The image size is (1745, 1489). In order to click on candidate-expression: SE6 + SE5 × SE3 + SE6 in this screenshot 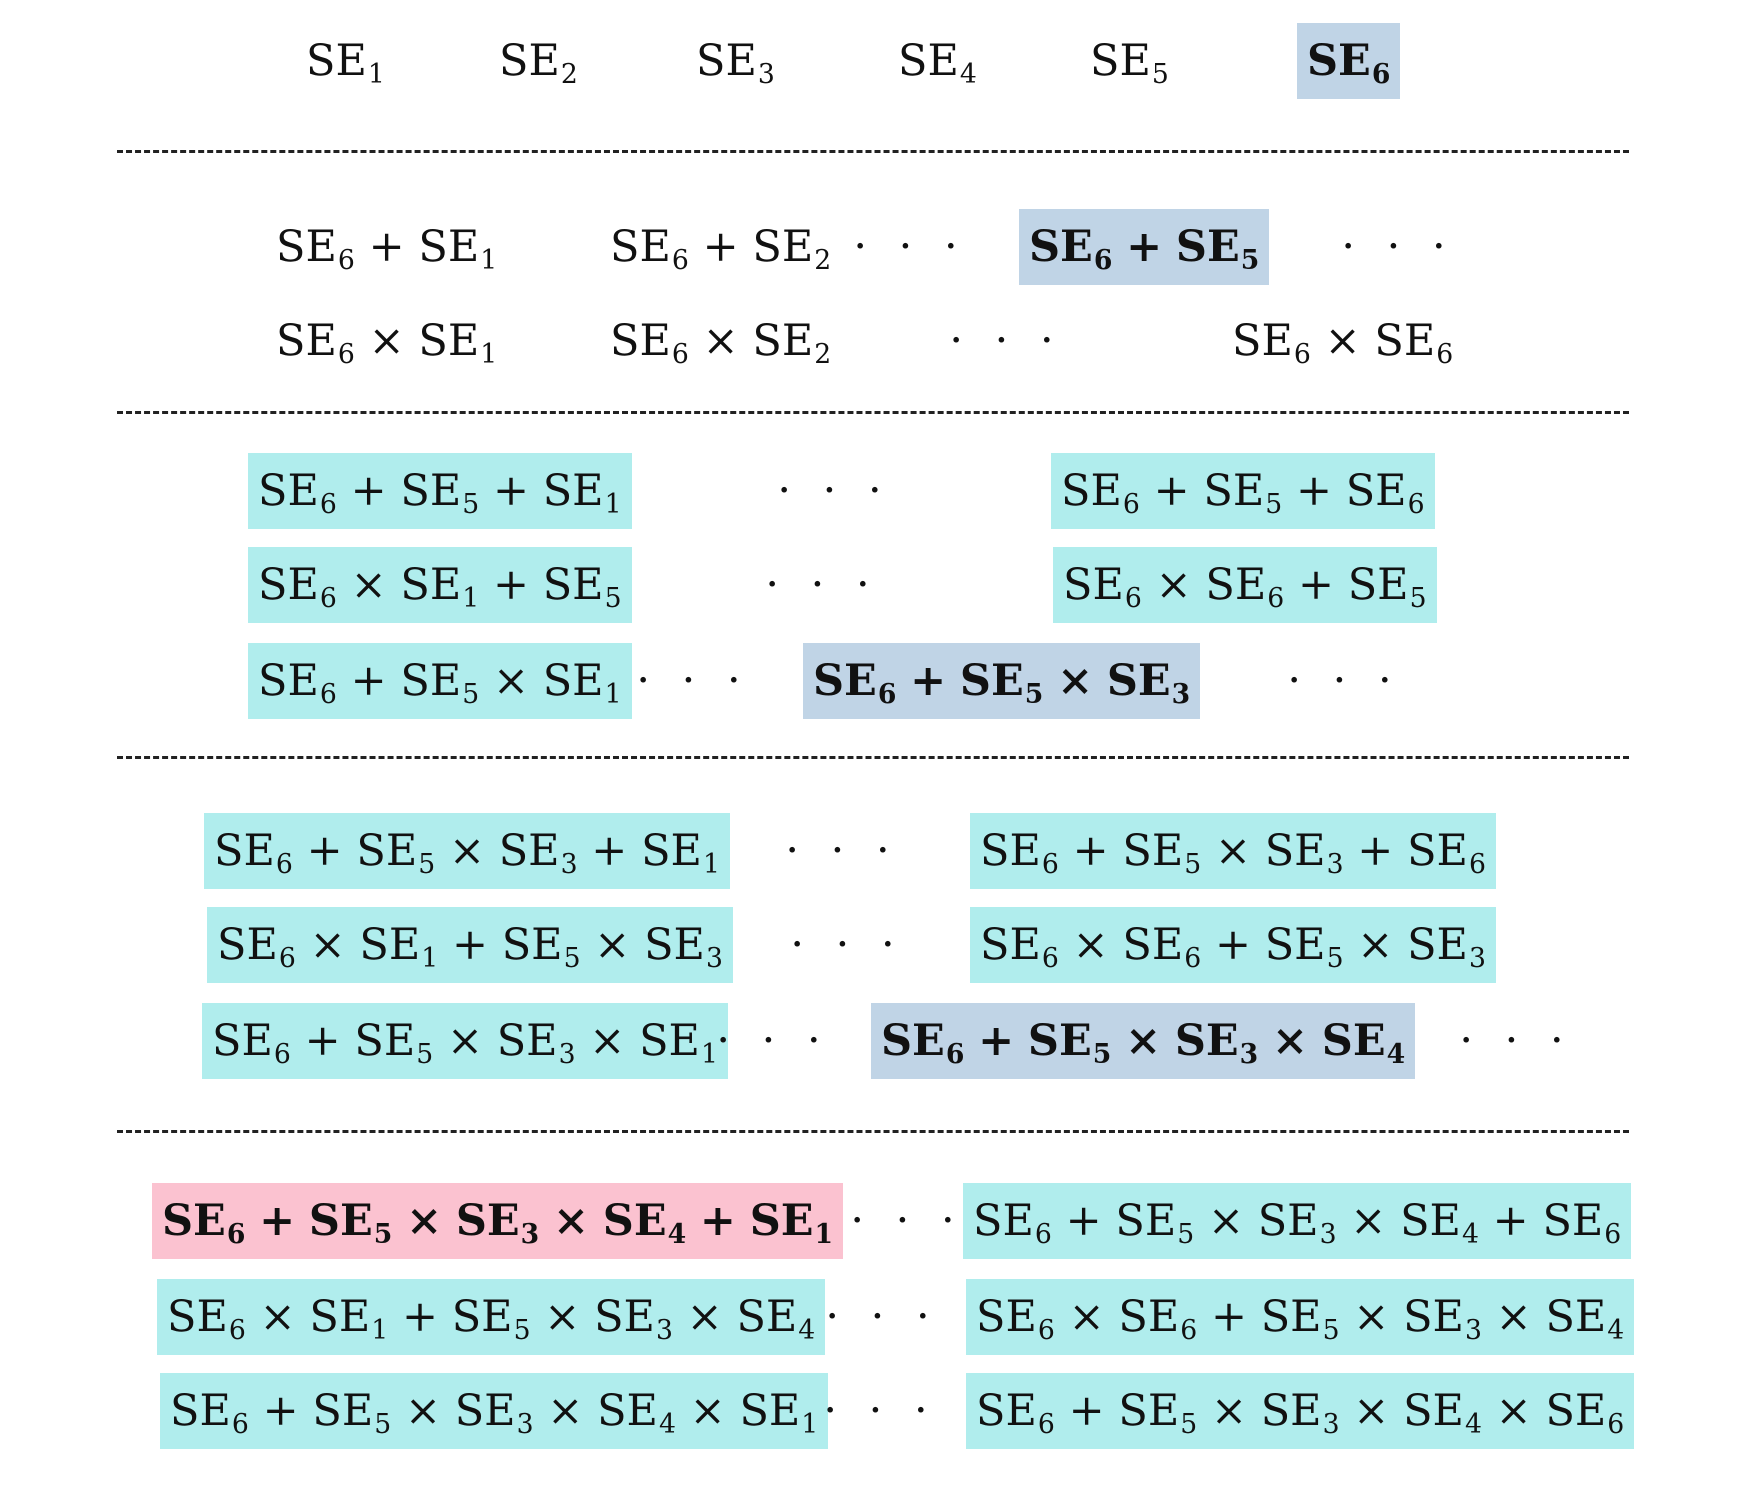, I will do `click(1233, 851)`.